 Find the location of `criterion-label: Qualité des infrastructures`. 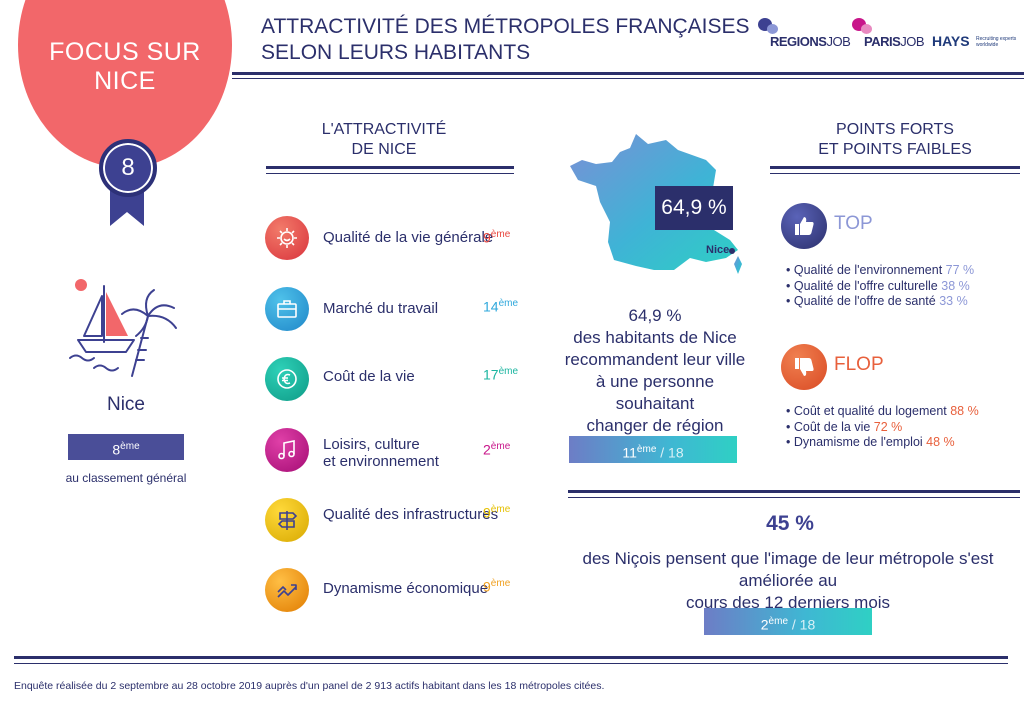

criterion-label: Qualité des infrastructures is located at coordinates (411, 514).